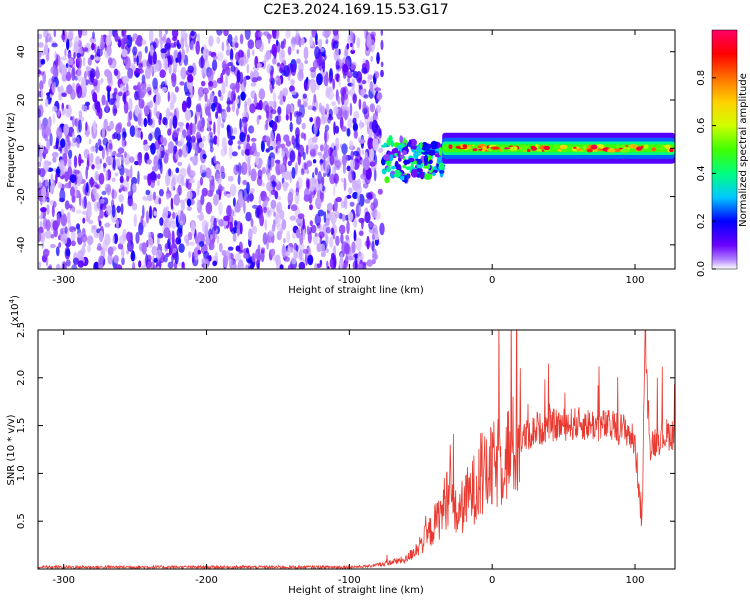 The width and height of the screenshot is (750, 600). Describe the element at coordinates (63, 580) in the screenshot. I see `x-tick-label: -300` at that location.